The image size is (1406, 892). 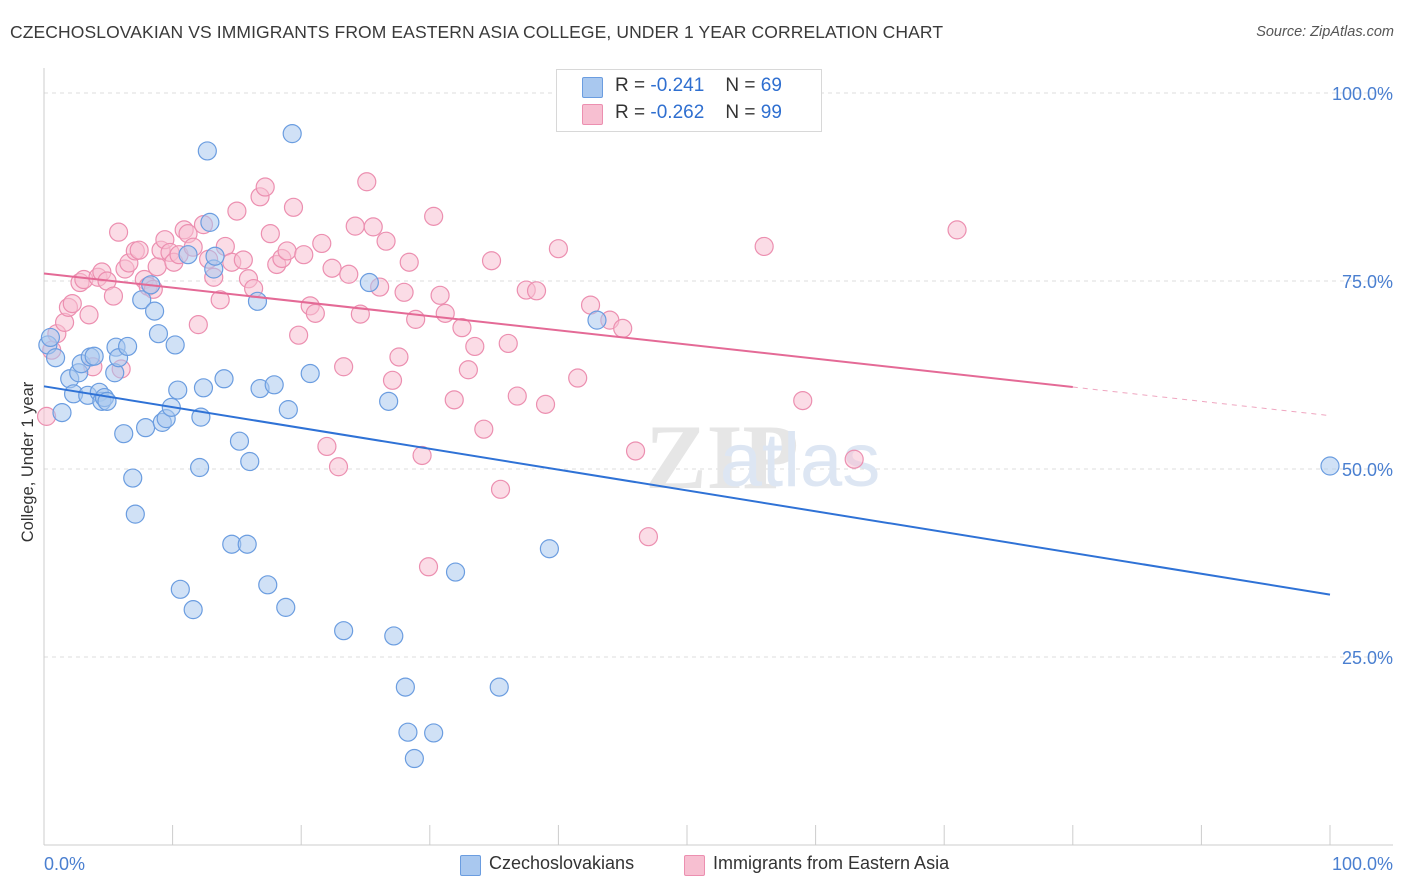 What do you see at coordinates (1201, 401) in the screenshot?
I see `trendline-eastern-asia-extension` at bounding box center [1201, 401].